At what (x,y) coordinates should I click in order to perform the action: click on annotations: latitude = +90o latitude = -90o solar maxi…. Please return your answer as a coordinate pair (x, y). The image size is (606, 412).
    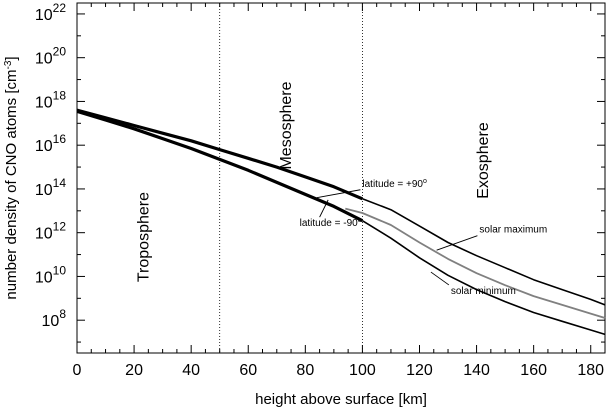
    Looking at the image, I should click on (424, 237).